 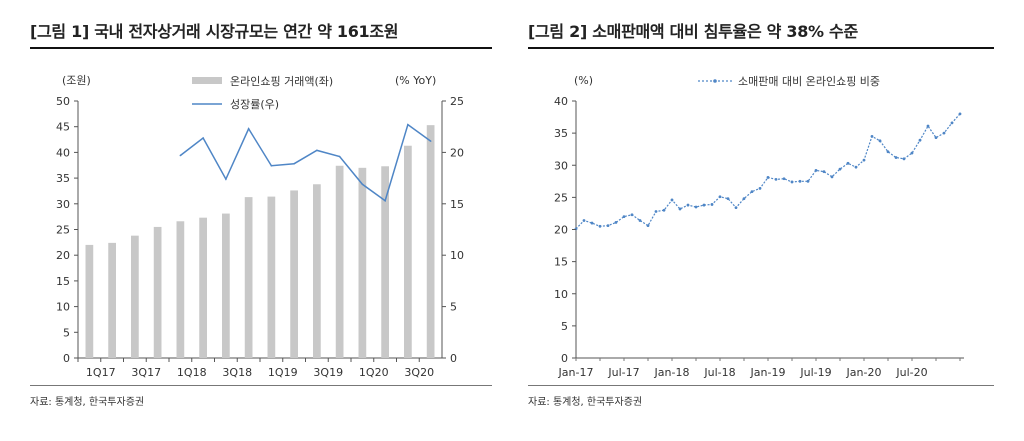 What do you see at coordinates (112, 300) in the screenshot?
I see `bar-2Q17` at bounding box center [112, 300].